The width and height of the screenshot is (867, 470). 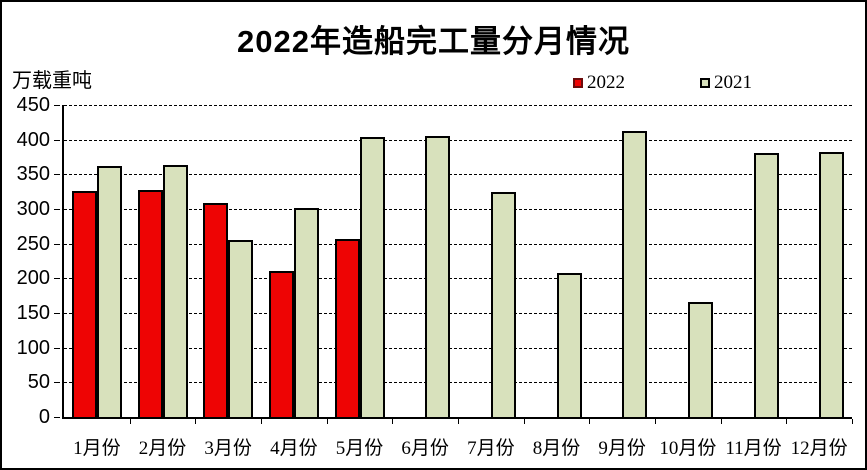 I want to click on legend-label-2022: 2022, so click(x=606, y=82).